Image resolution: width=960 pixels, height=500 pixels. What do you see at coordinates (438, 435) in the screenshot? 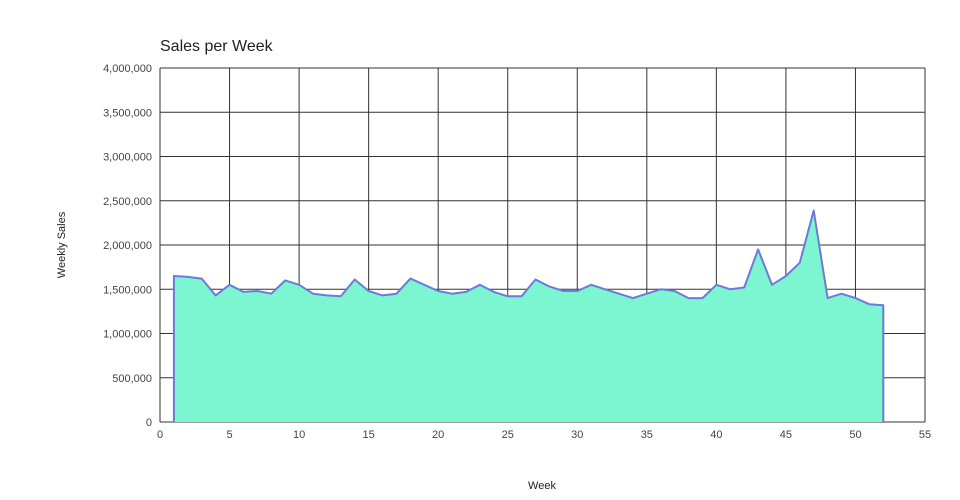
I see `x-tick-label: 20` at bounding box center [438, 435].